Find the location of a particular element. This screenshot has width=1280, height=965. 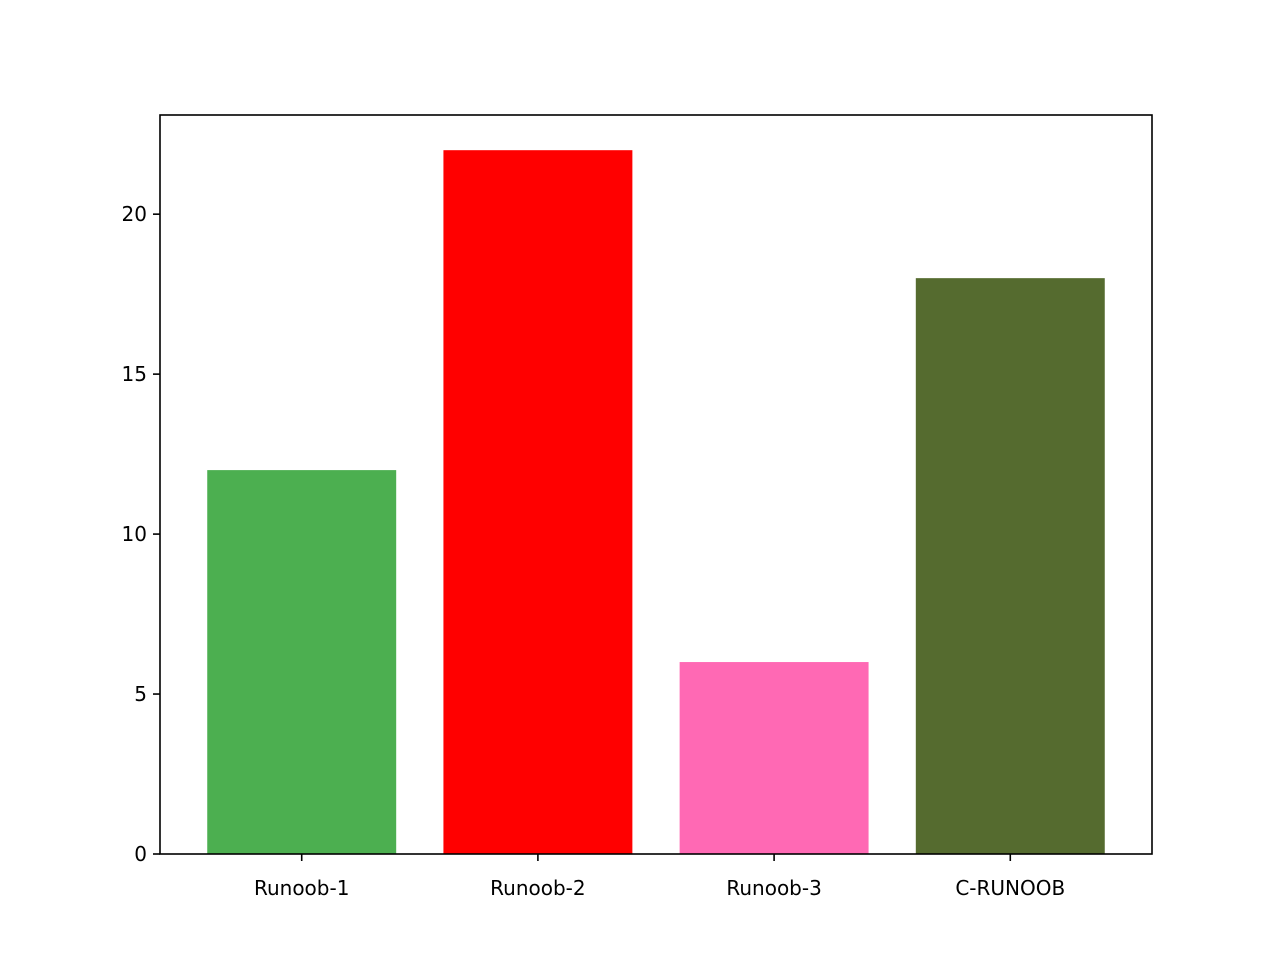

y-tick-label: 10 is located at coordinates (134, 534).